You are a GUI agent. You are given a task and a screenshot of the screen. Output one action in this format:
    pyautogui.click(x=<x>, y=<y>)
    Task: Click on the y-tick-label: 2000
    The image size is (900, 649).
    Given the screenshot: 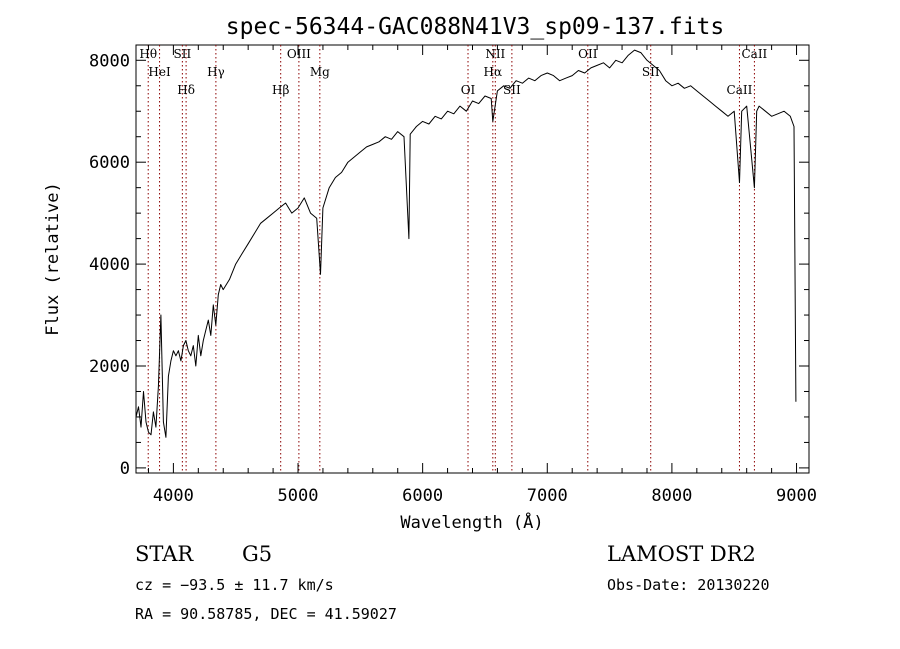 What is the action you would take?
    pyautogui.click(x=109, y=367)
    